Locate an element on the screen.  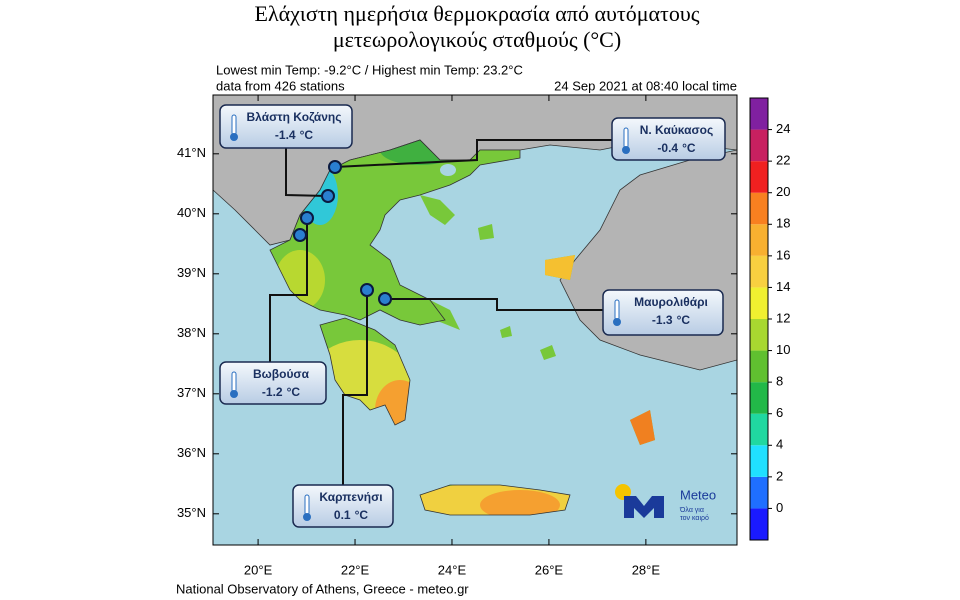
stations-count: data from 426 stations is located at coordinates (280, 85).